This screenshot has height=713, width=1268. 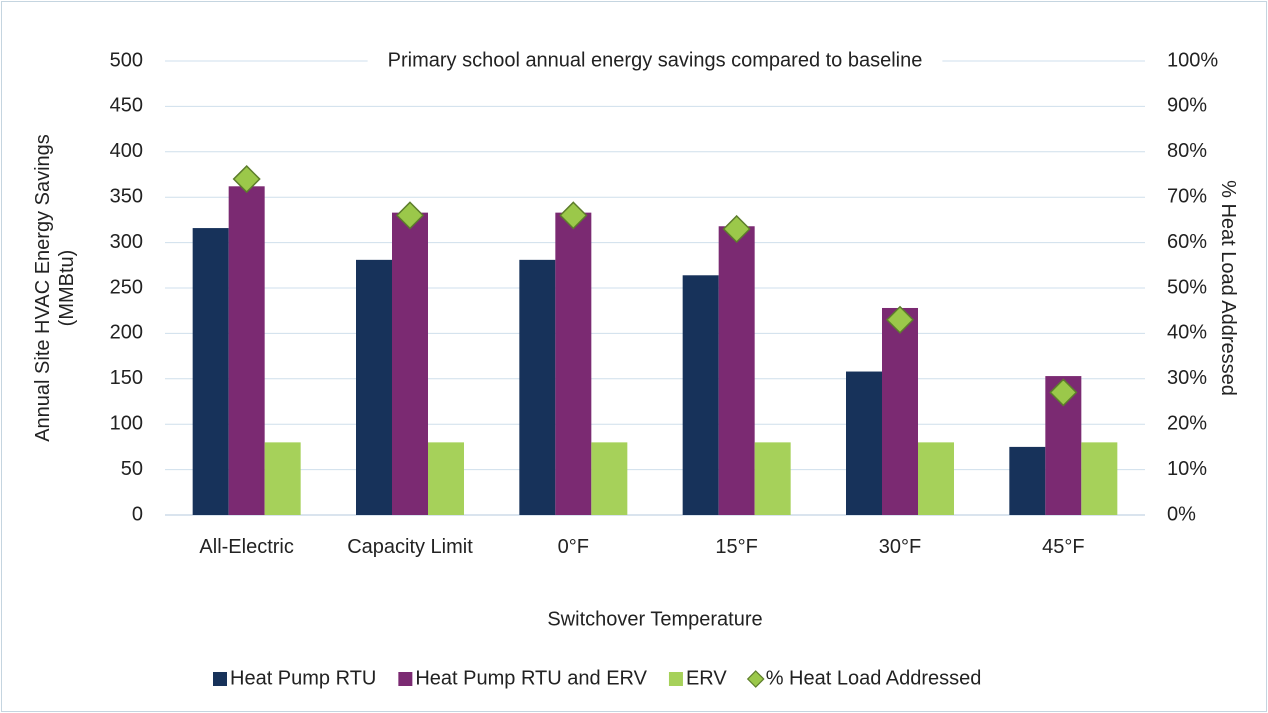 What do you see at coordinates (874, 678) in the screenshot?
I see `legend-label: % Heat Load Addressed` at bounding box center [874, 678].